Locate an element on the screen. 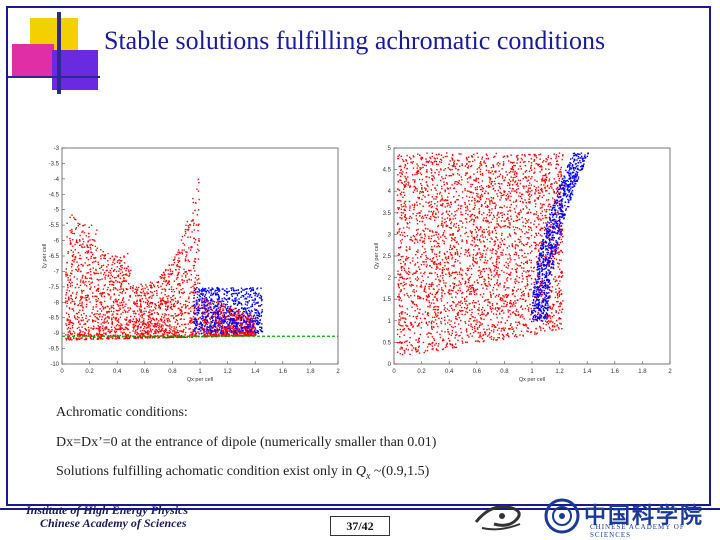  x-tick-label: 0.2 is located at coordinates (89, 372).